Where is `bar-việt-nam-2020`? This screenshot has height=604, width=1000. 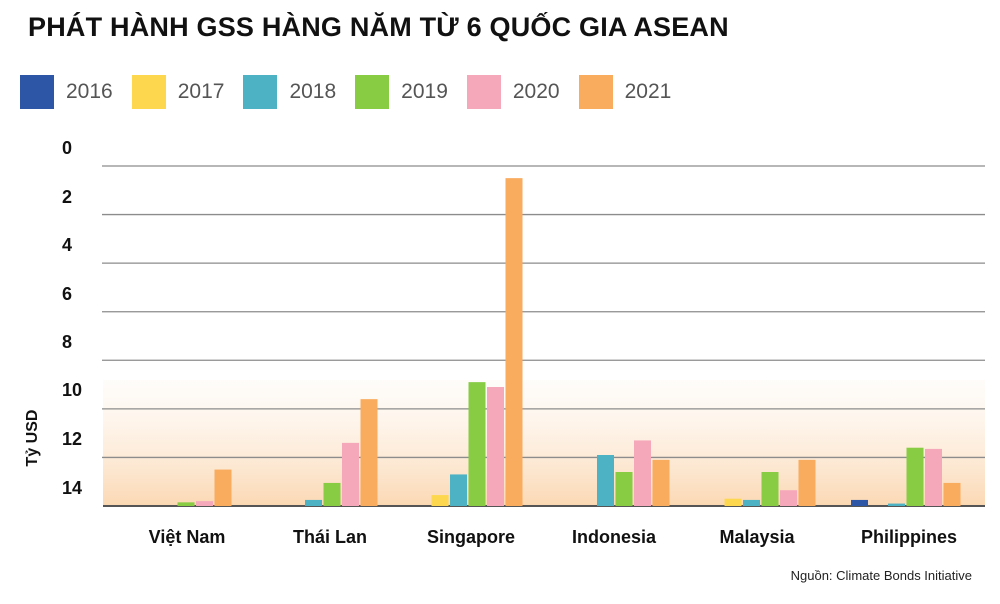 bar-việt-nam-2020 is located at coordinates (204, 503).